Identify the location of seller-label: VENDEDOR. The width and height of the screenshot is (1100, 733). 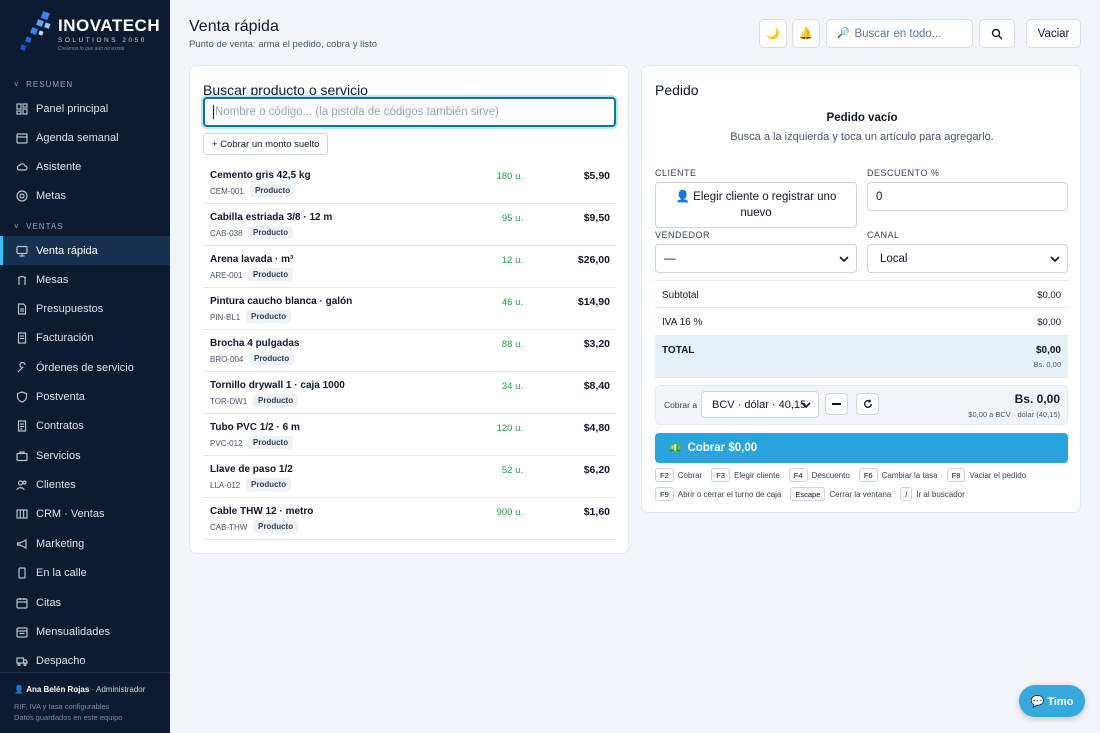
(683, 235).